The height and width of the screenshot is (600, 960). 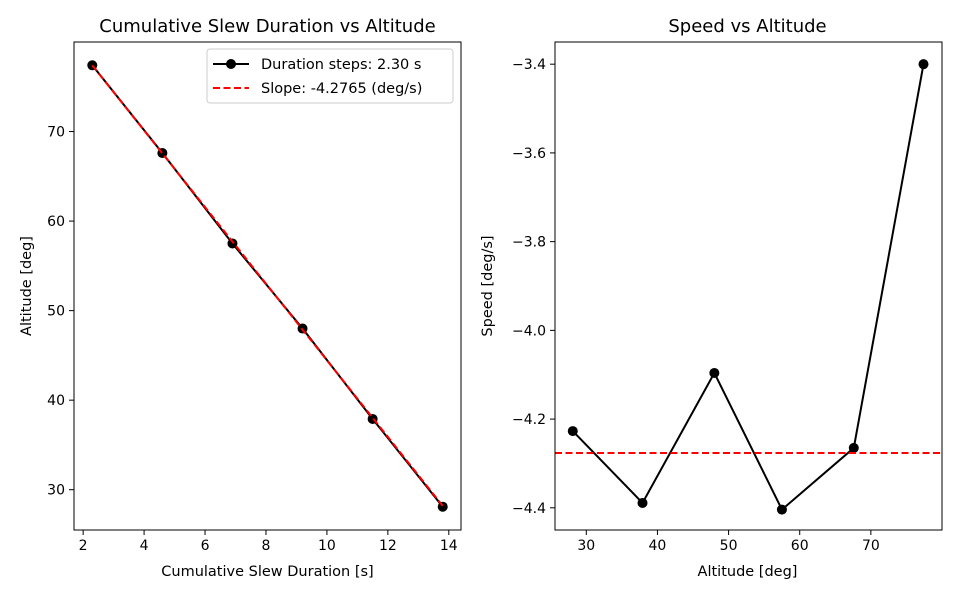 What do you see at coordinates (205, 546) in the screenshot?
I see `x-tick-label: 6` at bounding box center [205, 546].